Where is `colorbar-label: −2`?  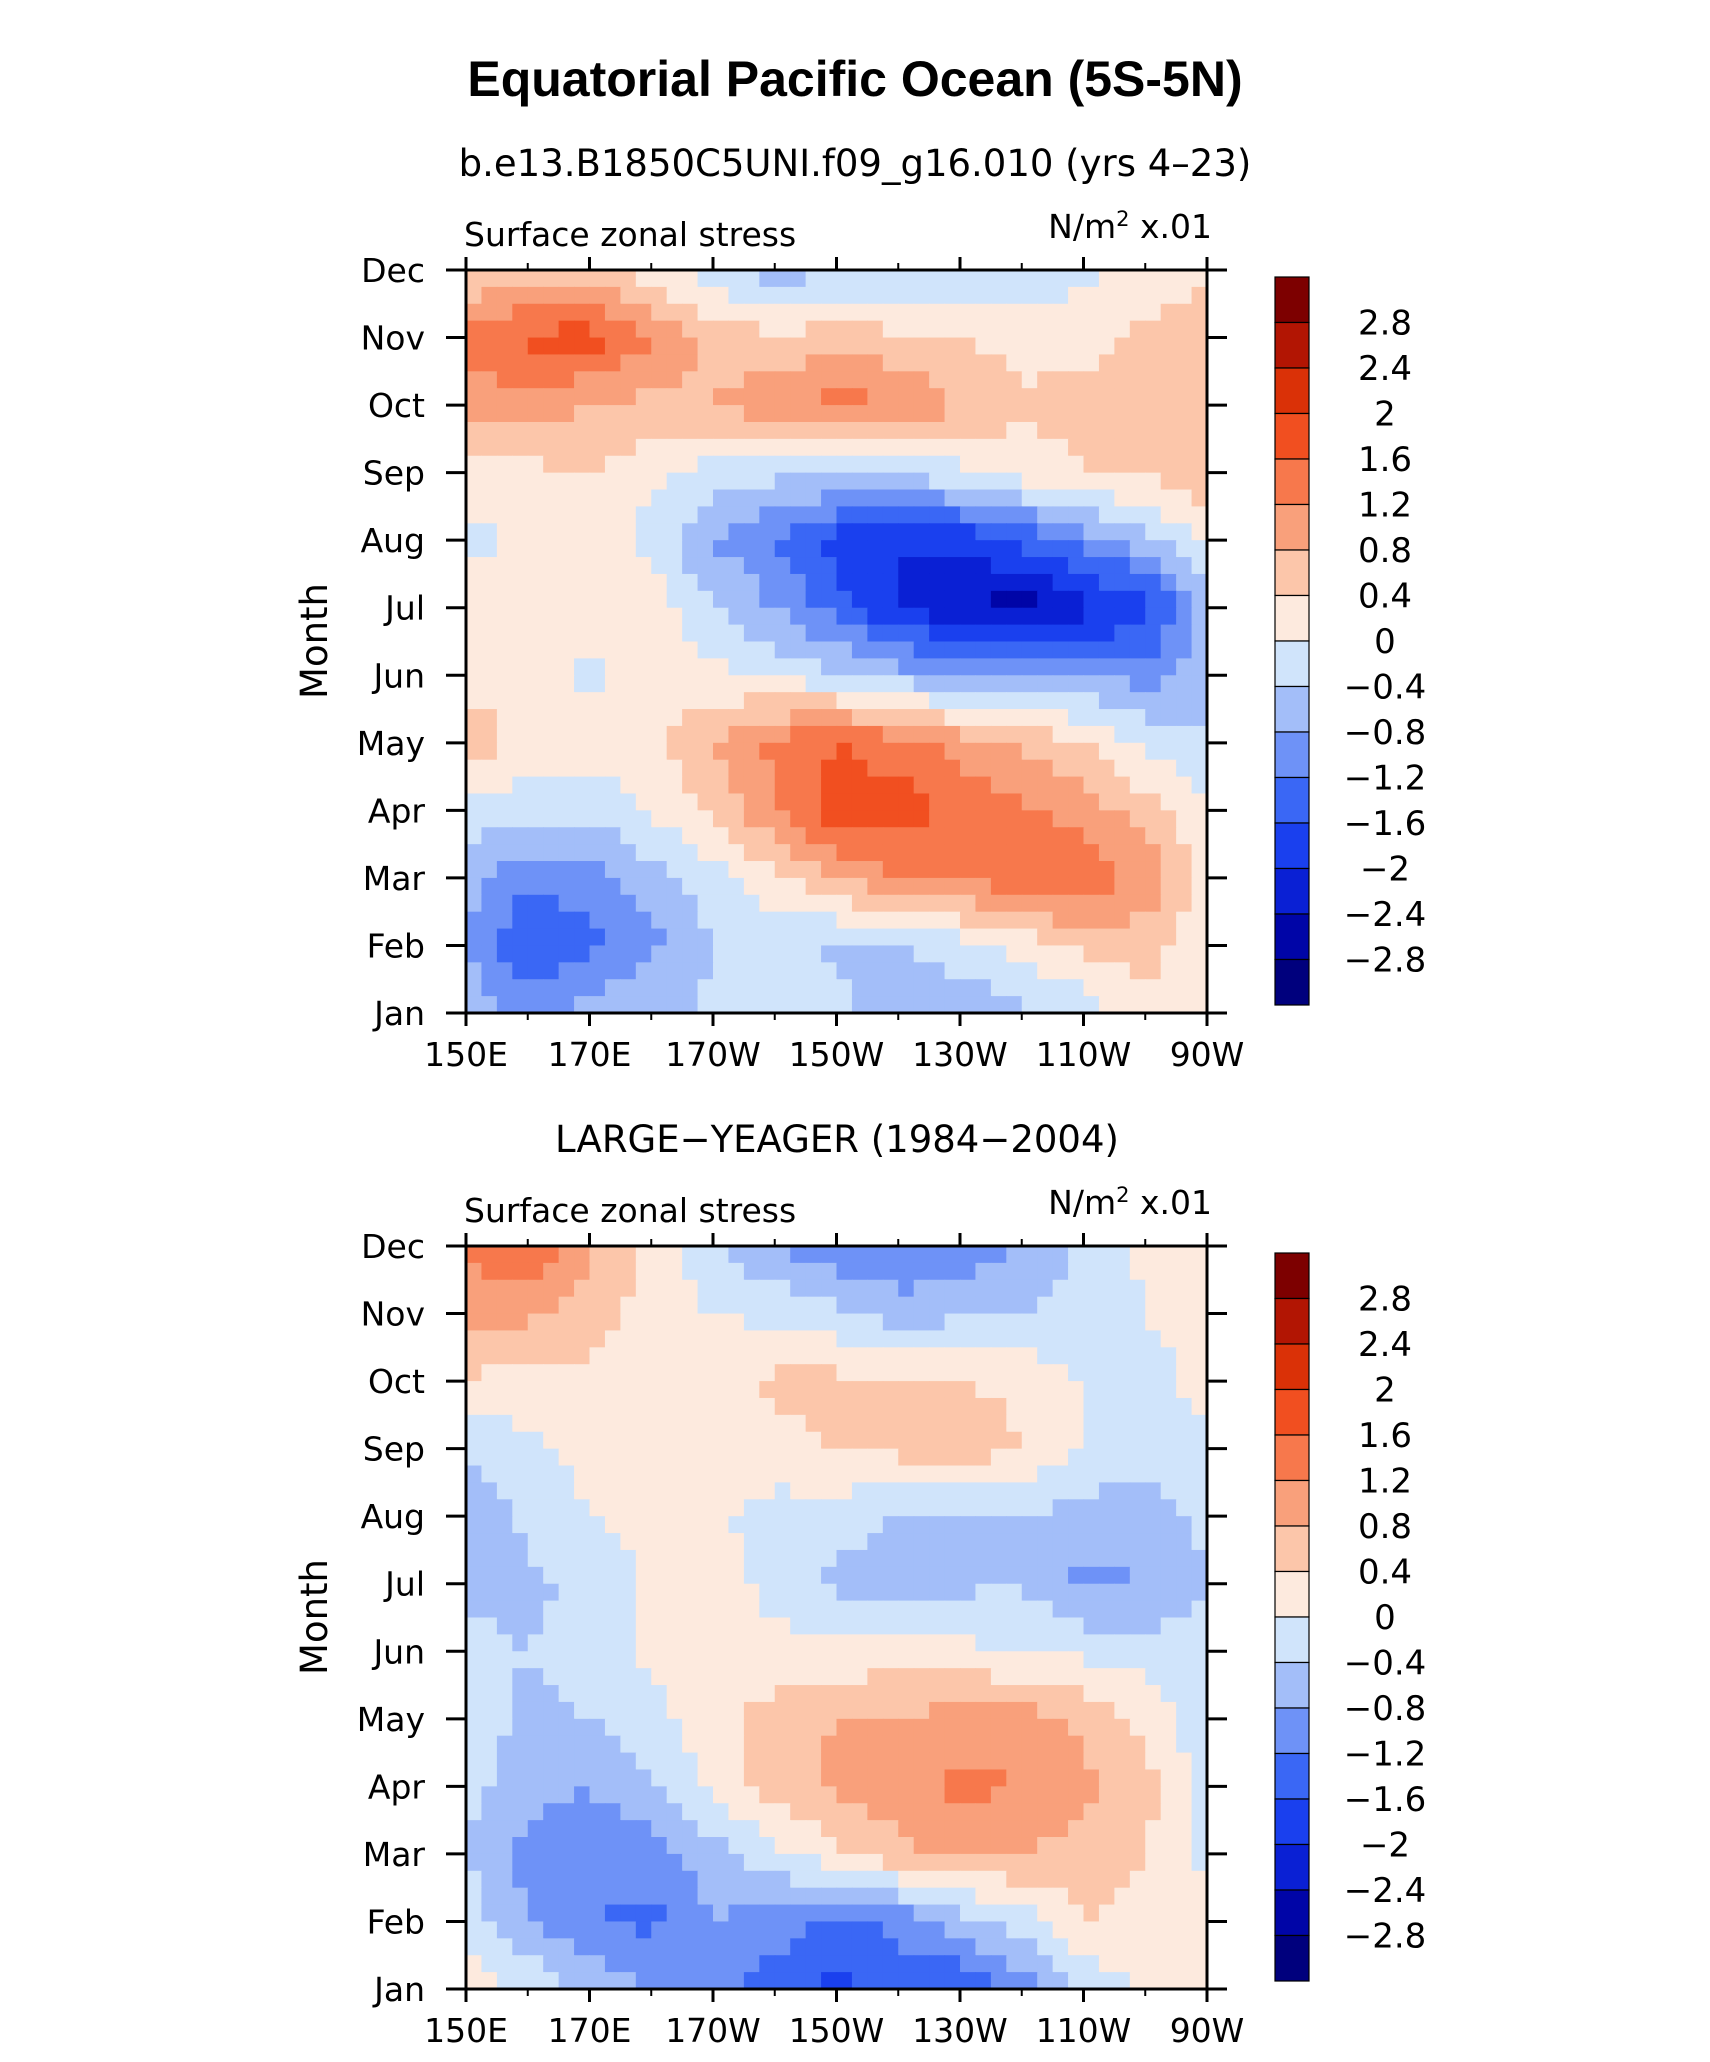
colorbar-label: −2 is located at coordinates (1385, 870).